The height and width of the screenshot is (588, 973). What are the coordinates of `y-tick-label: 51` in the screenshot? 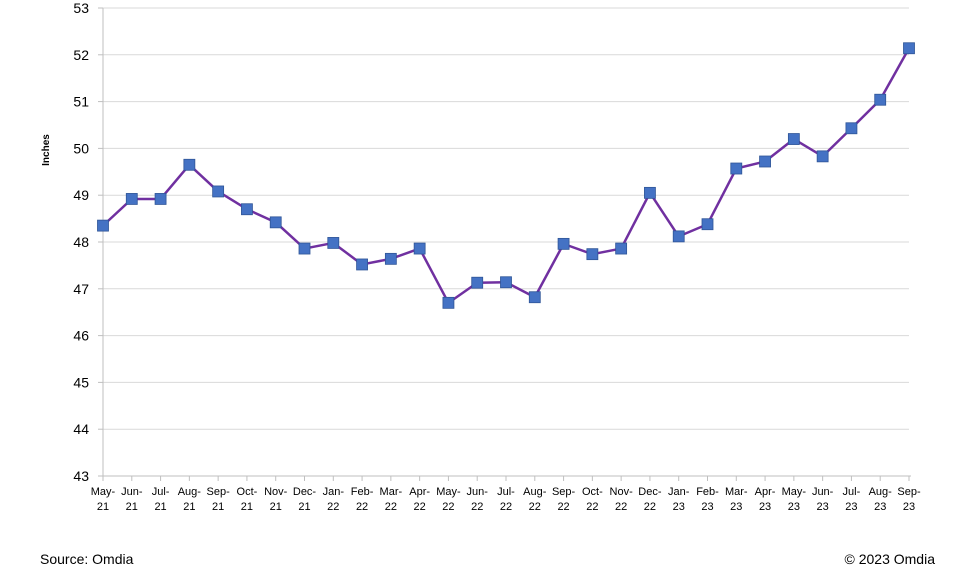 It's located at (81, 102).